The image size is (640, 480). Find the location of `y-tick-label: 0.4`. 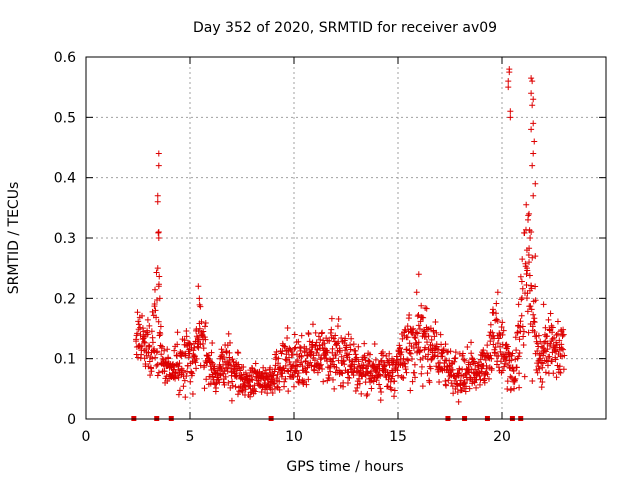

y-tick-label: 0.4 is located at coordinates (65, 179).